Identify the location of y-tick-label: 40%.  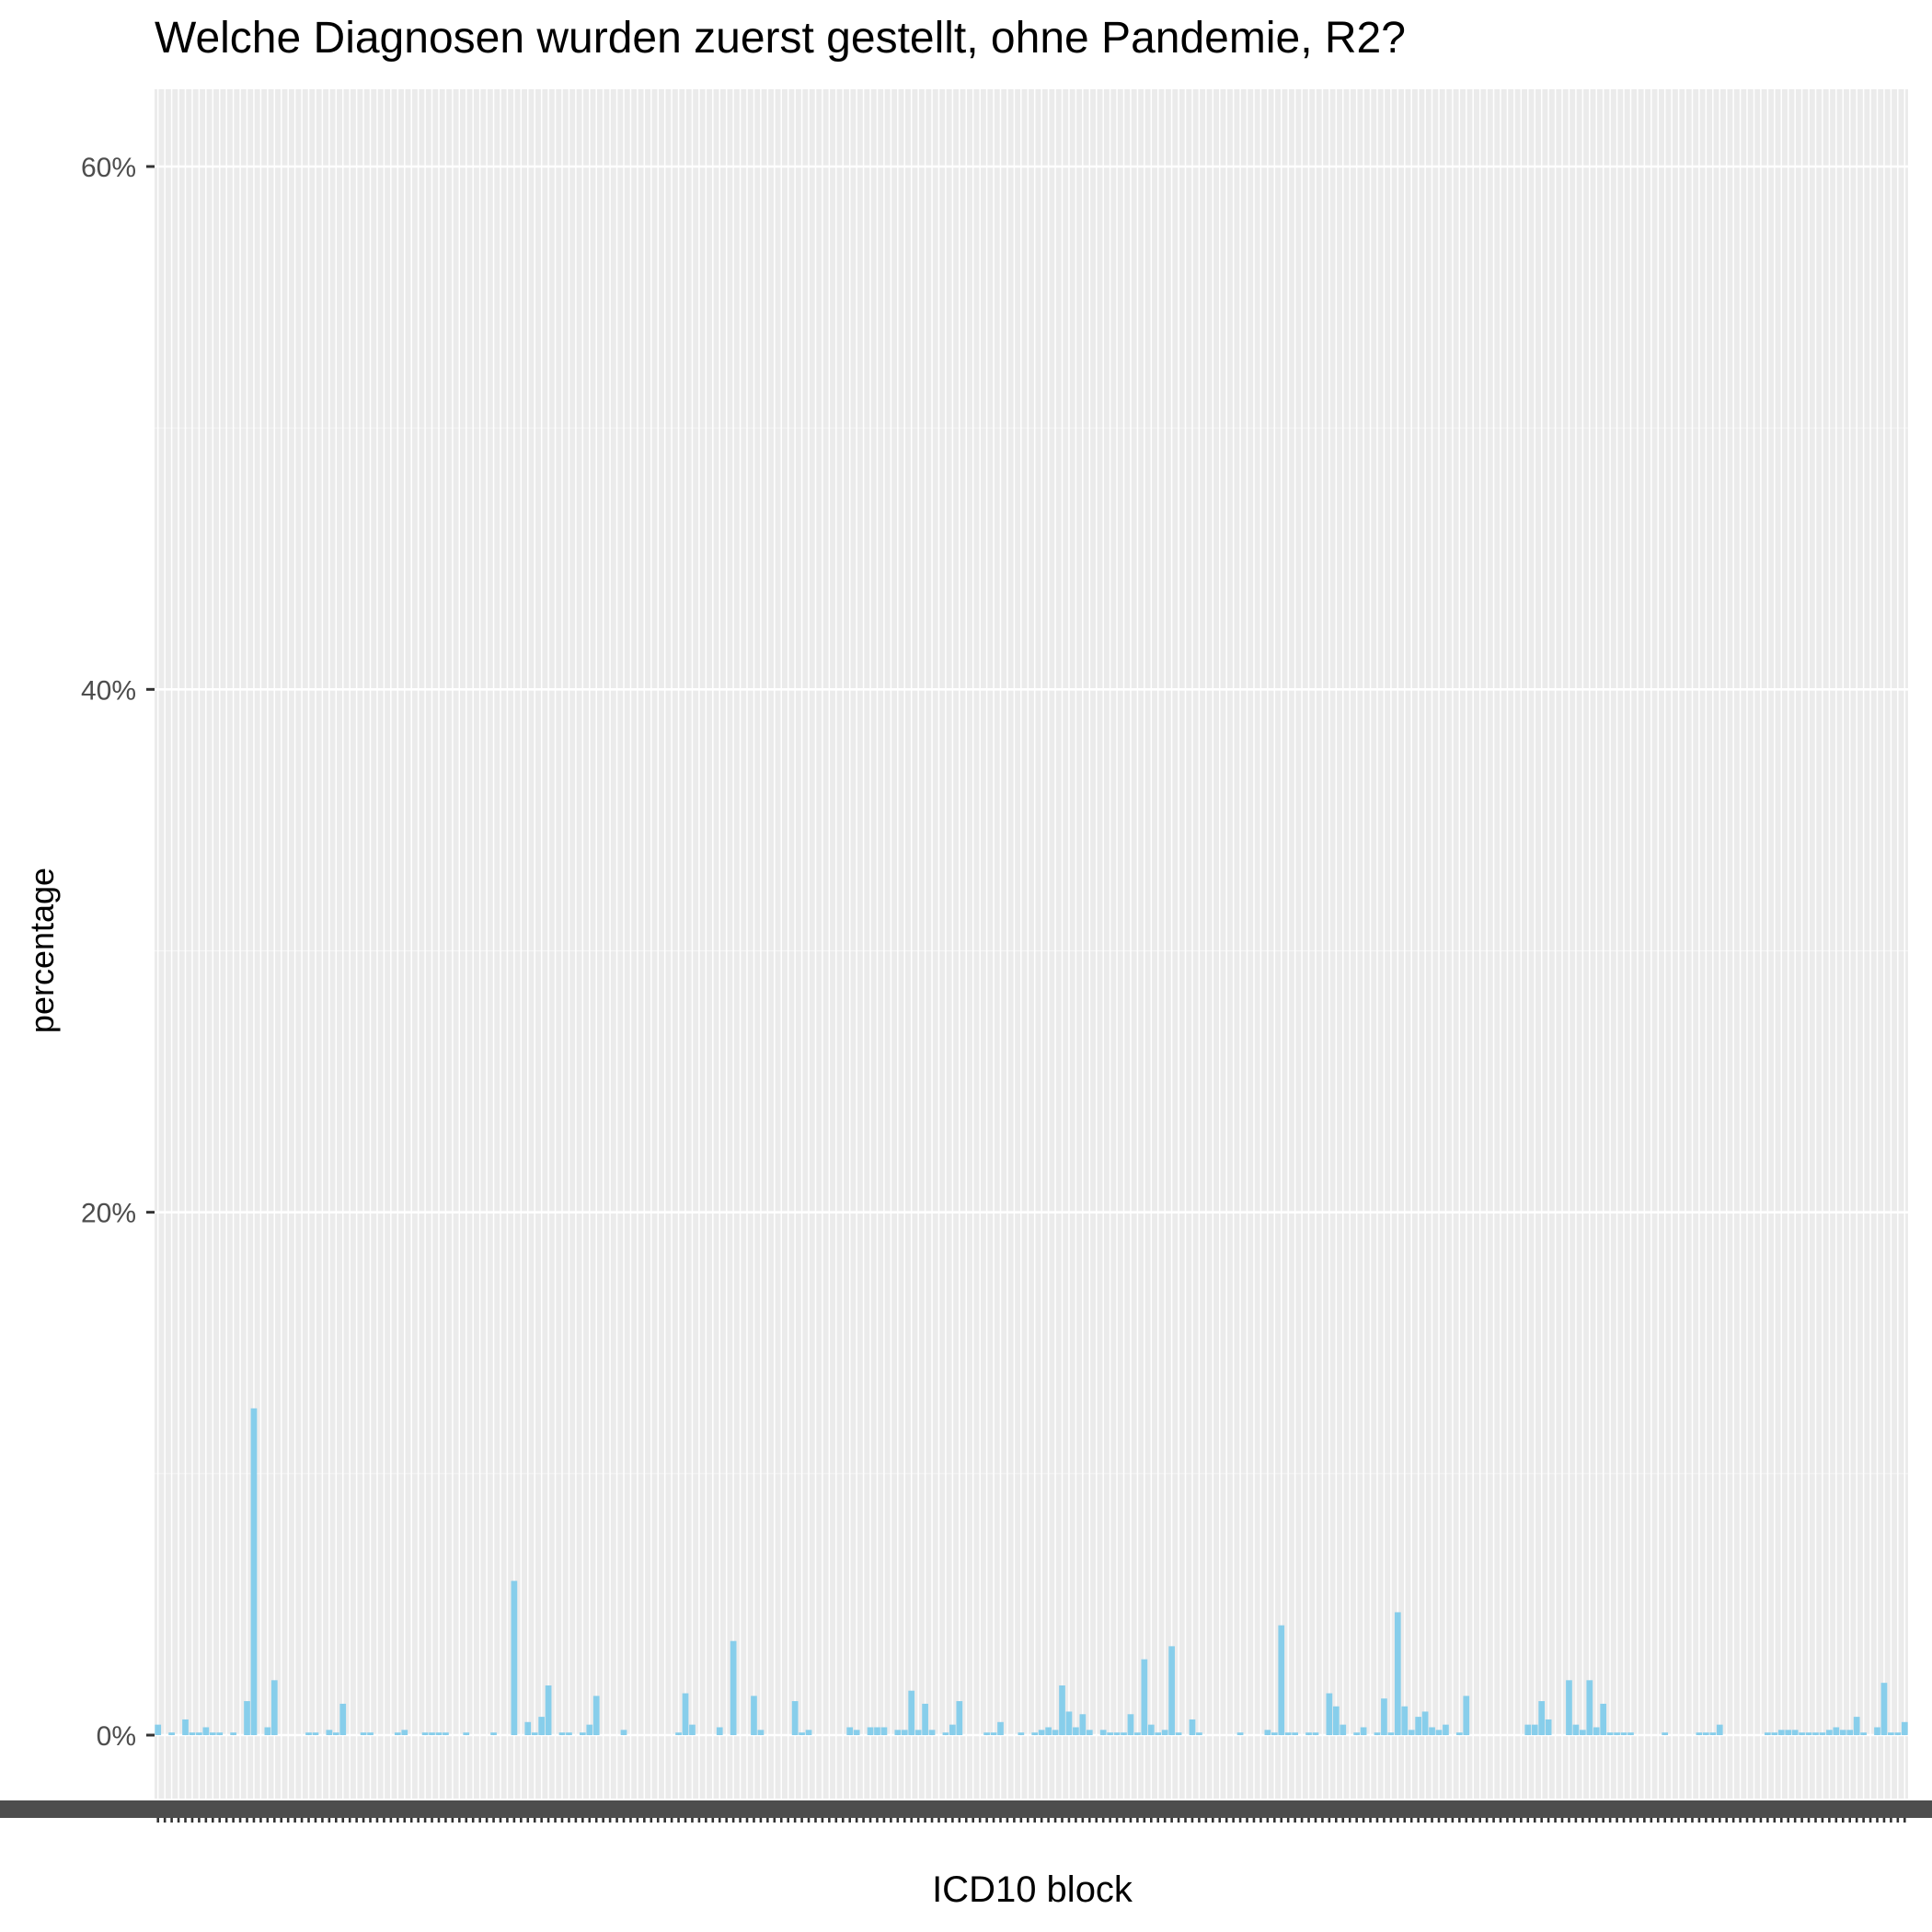
(108, 690).